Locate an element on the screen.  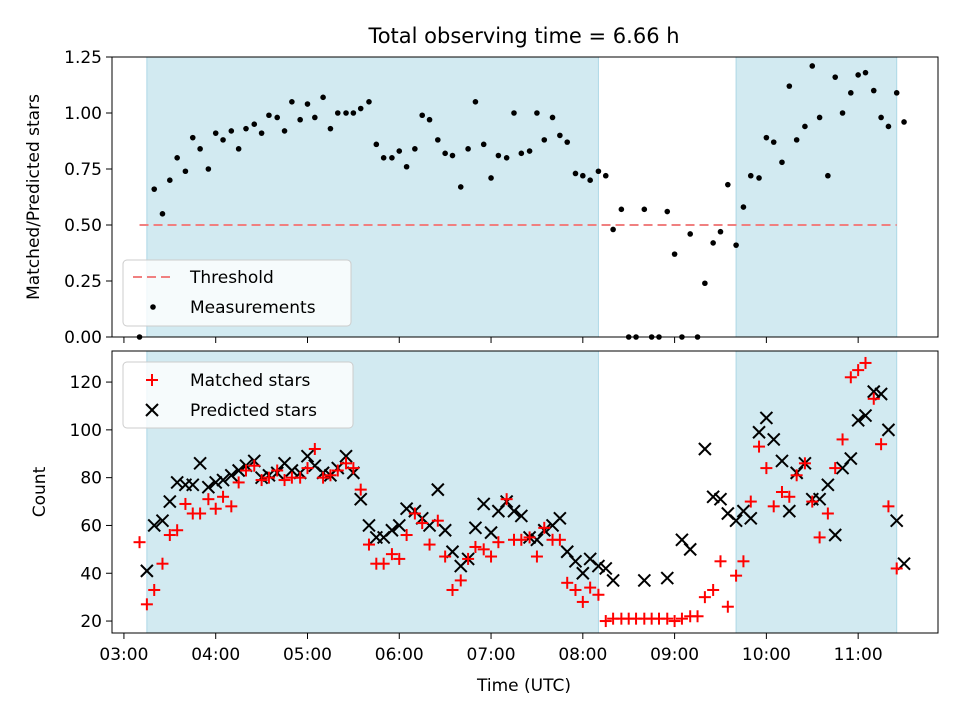
bottom-y-tick-label: 60 is located at coordinates (91, 526).